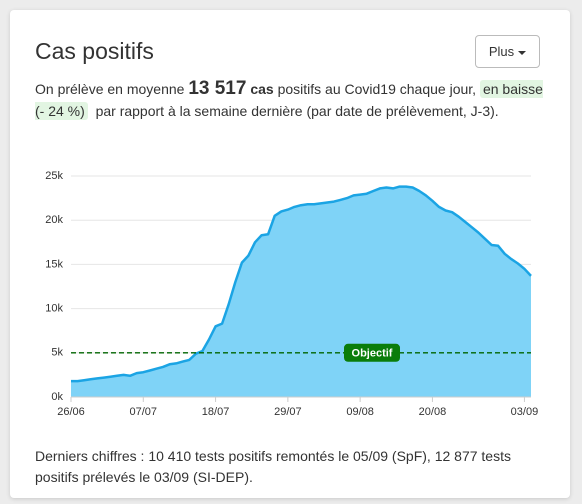 Image resolution: width=582 pixels, height=504 pixels. I want to click on intro-text: On prélève en moyenne, so click(110, 89).